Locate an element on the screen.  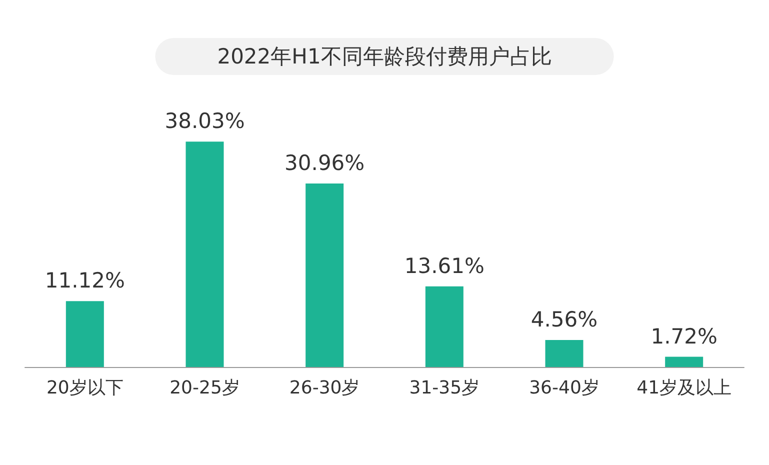
x-tick-label: 20-25岁 is located at coordinates (205, 388).